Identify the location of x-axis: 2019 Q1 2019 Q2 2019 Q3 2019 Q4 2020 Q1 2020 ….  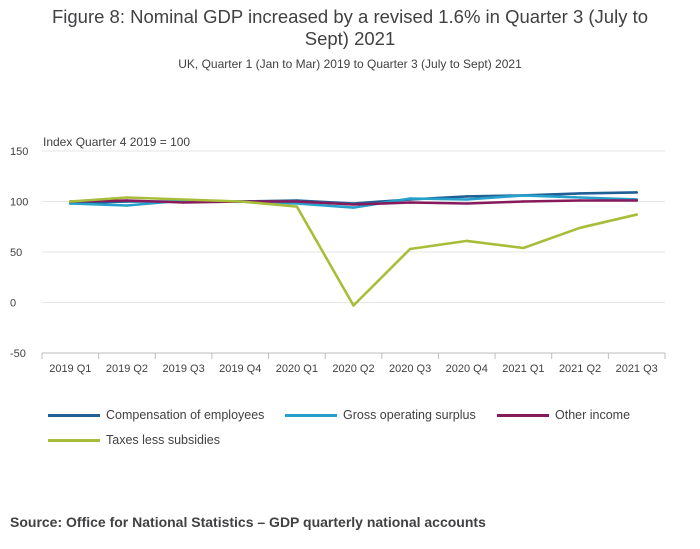
(353, 363).